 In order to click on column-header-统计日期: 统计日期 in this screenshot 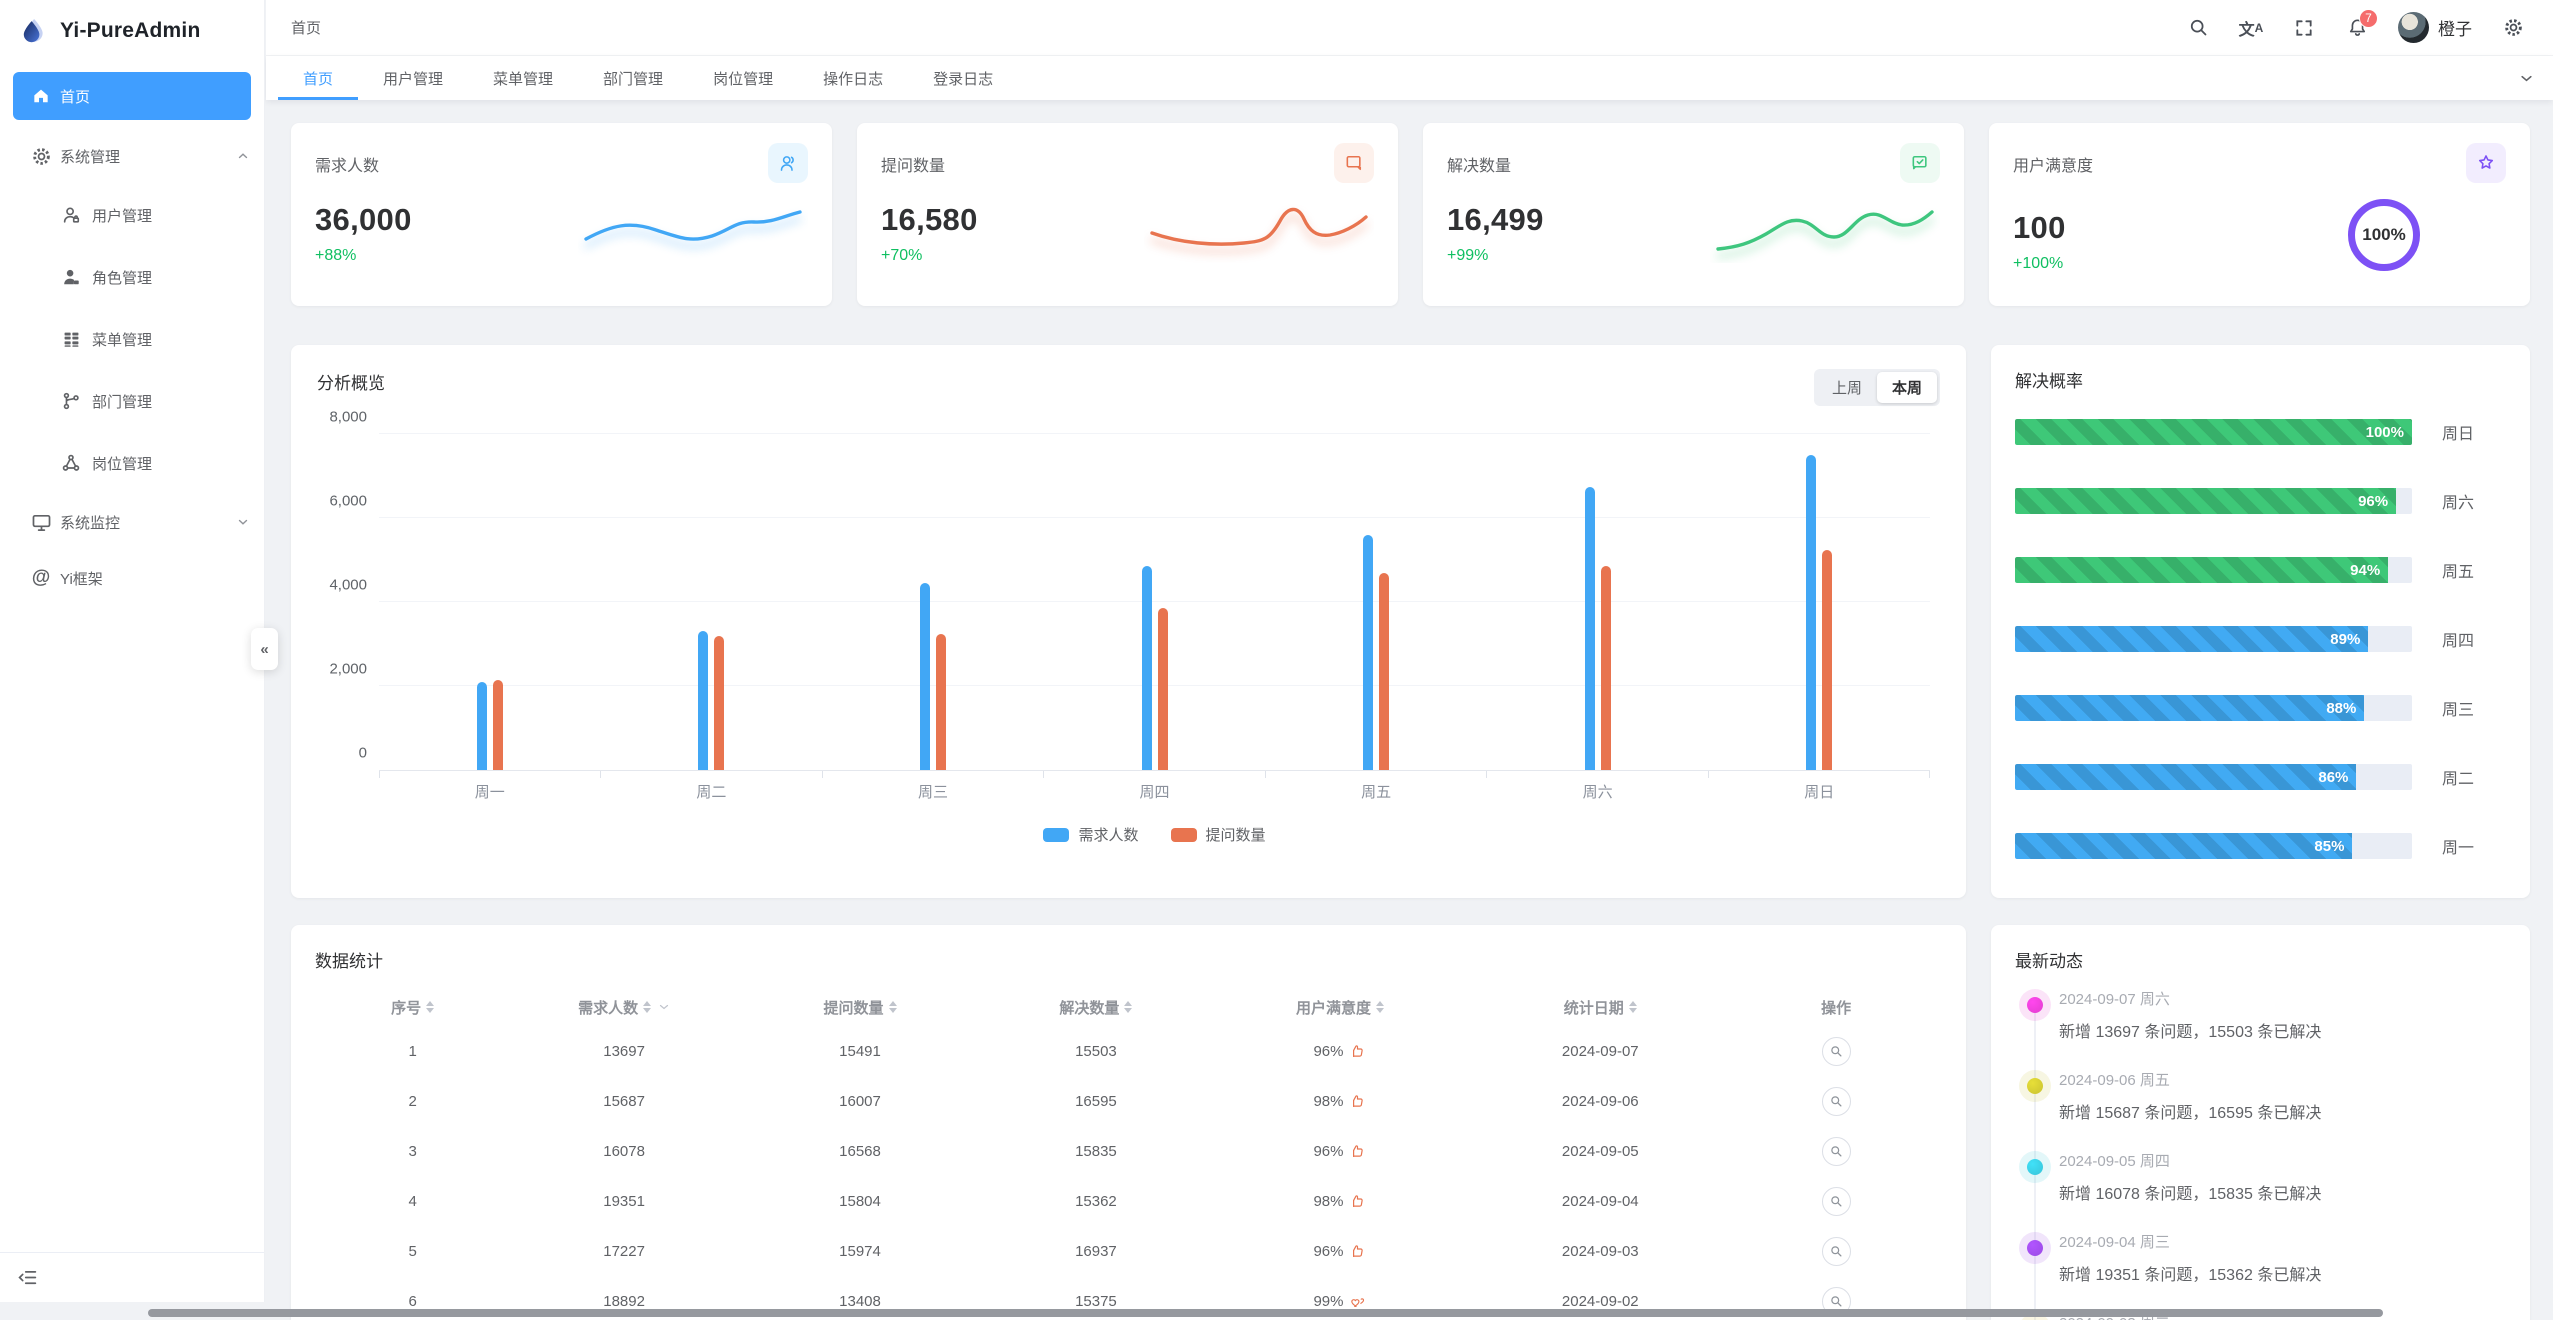, I will do `click(1600, 1007)`.